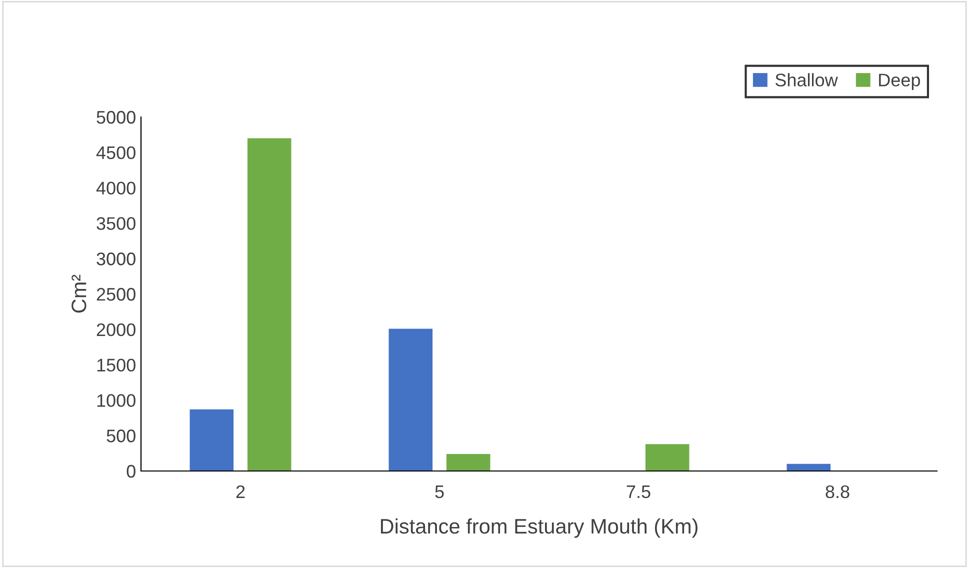 The height and width of the screenshot is (568, 969). I want to click on y-tick-label: 1500, so click(116, 365).